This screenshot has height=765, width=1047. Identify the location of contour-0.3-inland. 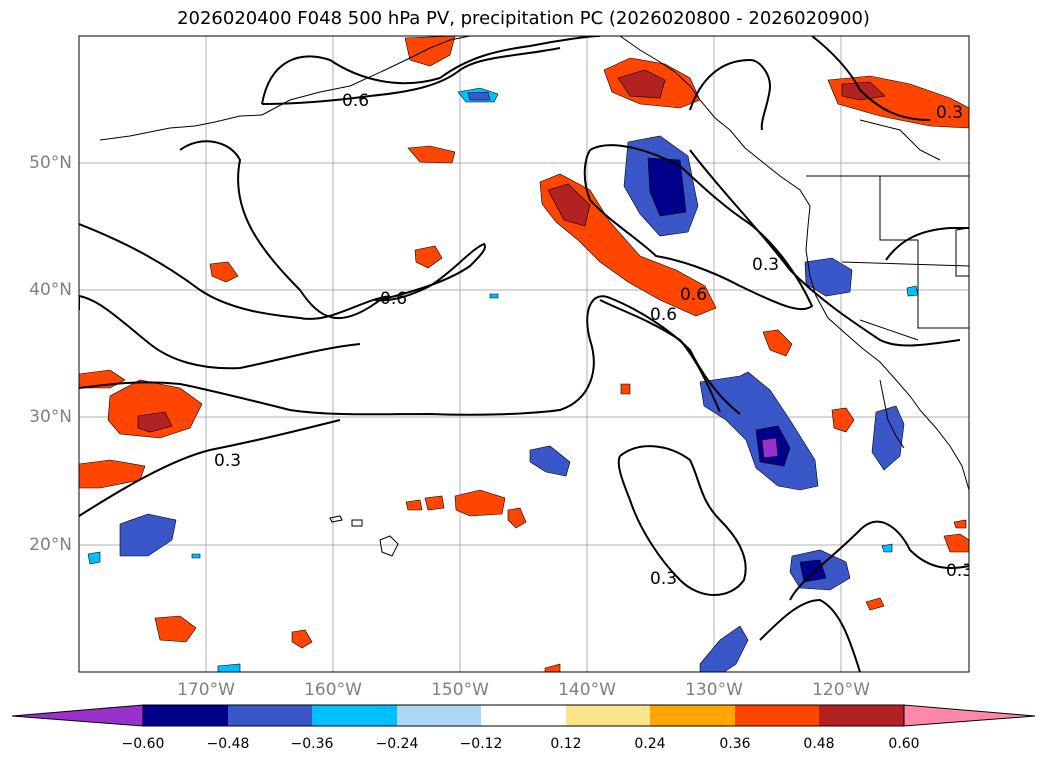
(927, 244).